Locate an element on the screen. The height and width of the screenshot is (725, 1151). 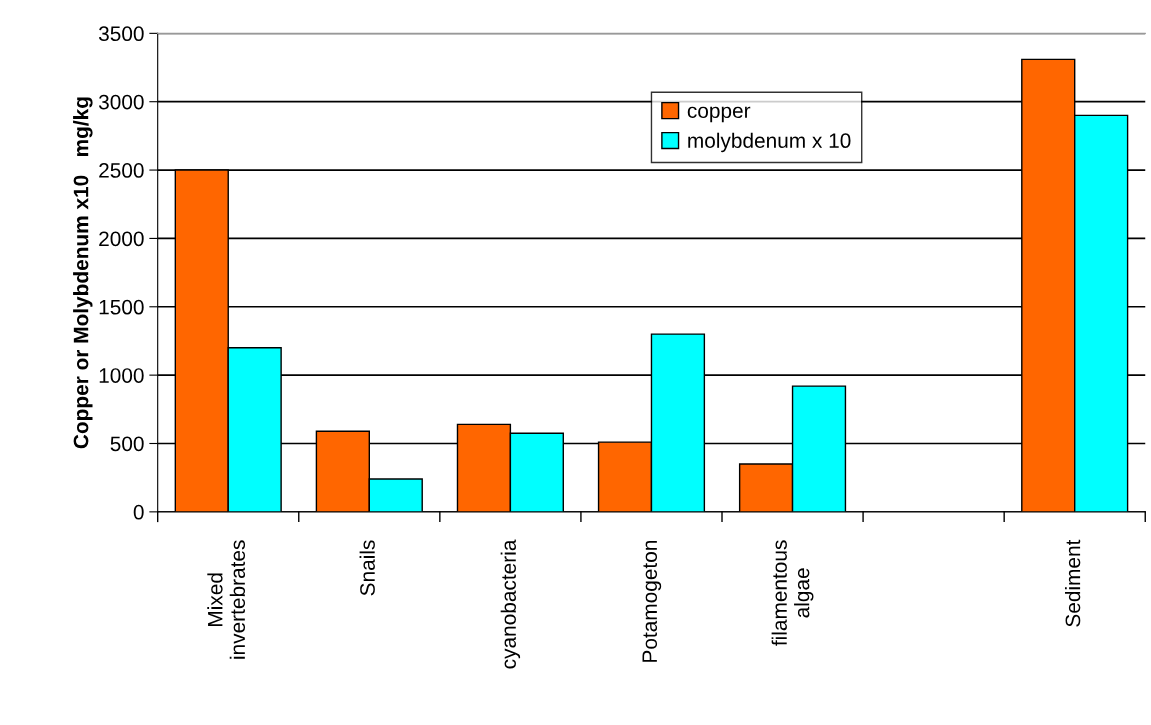
legend-label: molybdenum x 10 is located at coordinates (769, 142).